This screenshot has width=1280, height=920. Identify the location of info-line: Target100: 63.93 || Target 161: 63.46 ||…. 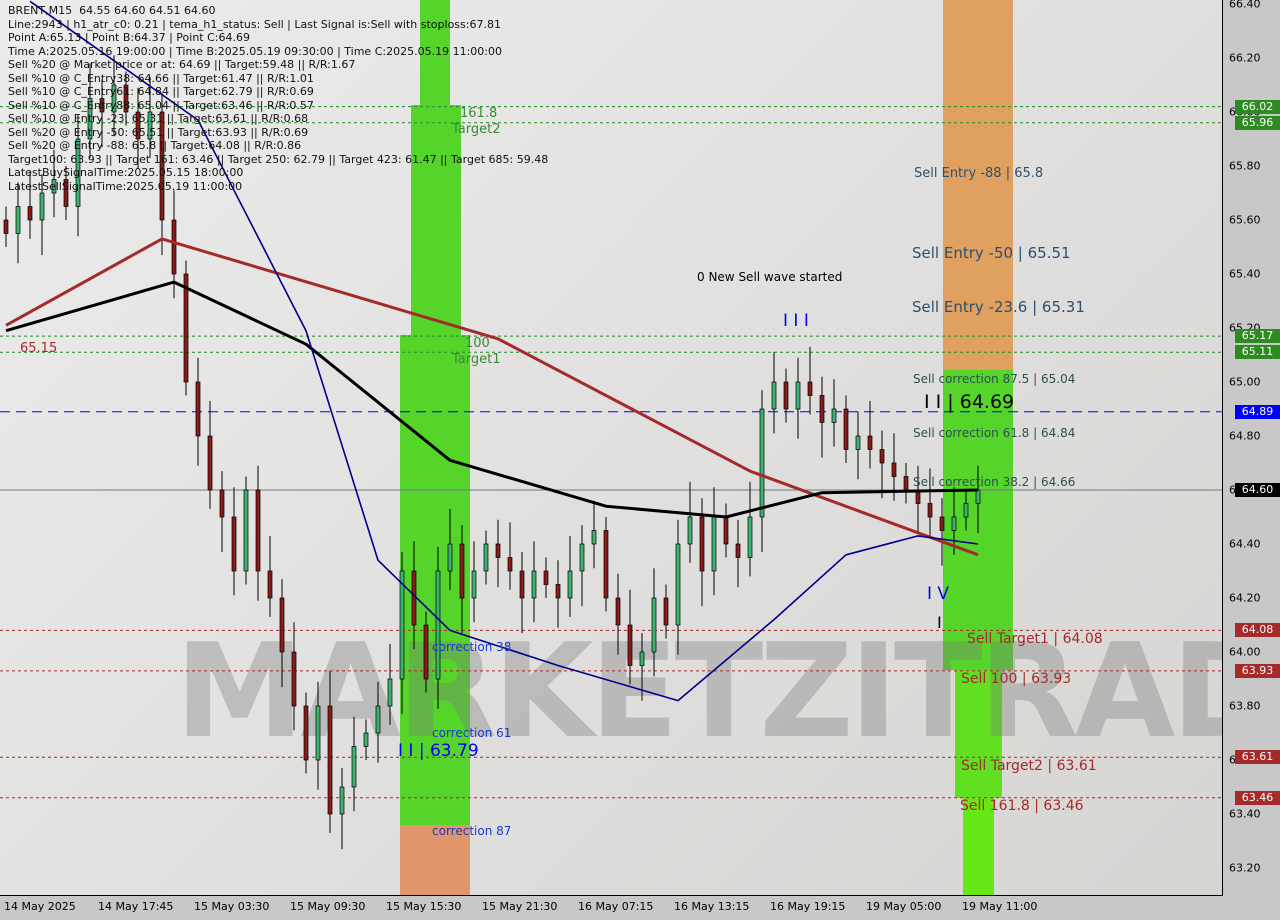
(278, 159).